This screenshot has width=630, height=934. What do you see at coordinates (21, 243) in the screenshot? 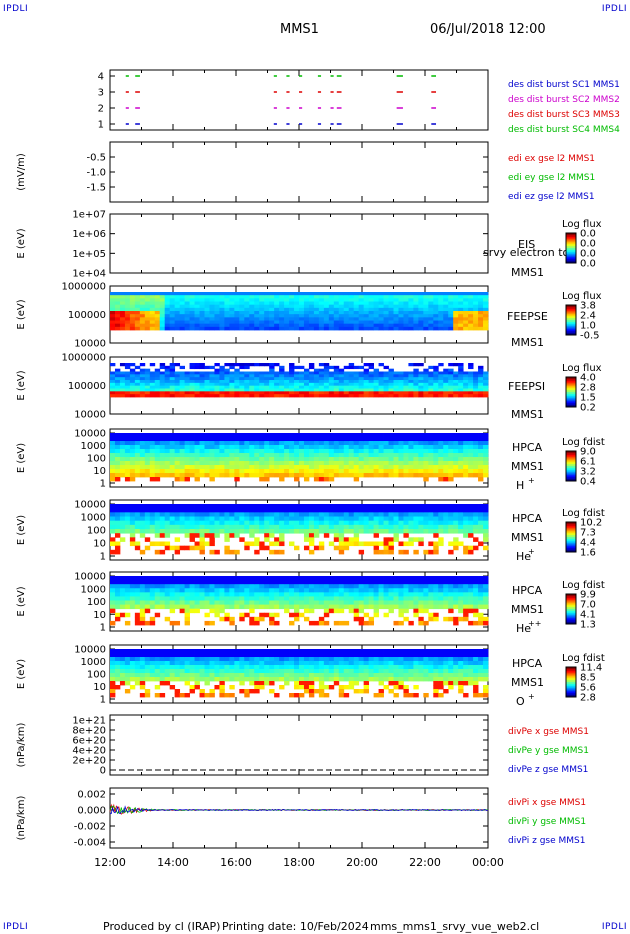
I see `eis-y-label: E (eV)` at bounding box center [21, 243].